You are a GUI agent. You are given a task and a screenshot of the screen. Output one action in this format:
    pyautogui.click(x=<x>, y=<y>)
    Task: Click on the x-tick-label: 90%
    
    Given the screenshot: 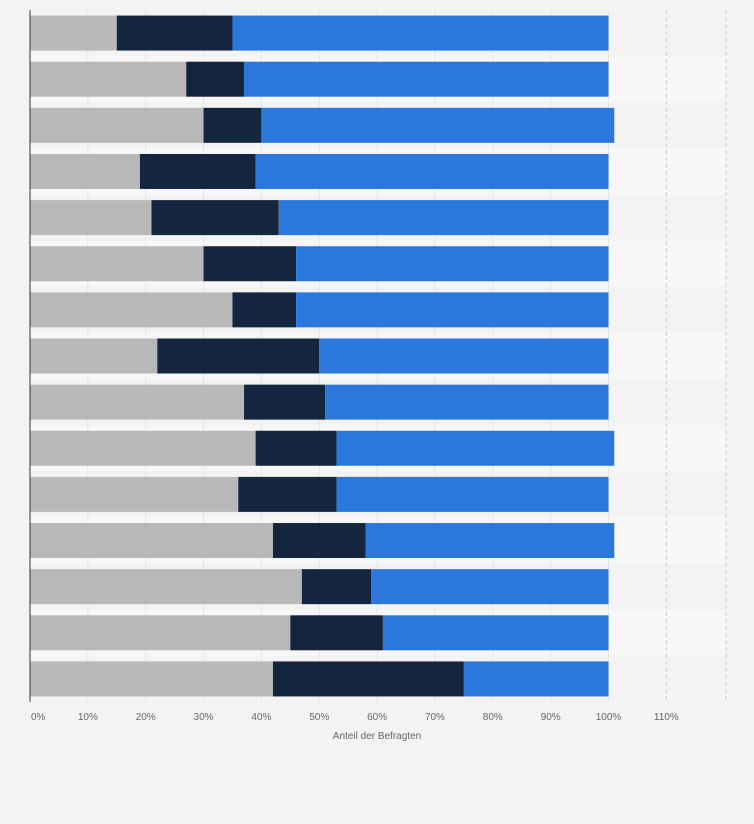 What is the action you would take?
    pyautogui.click(x=551, y=717)
    